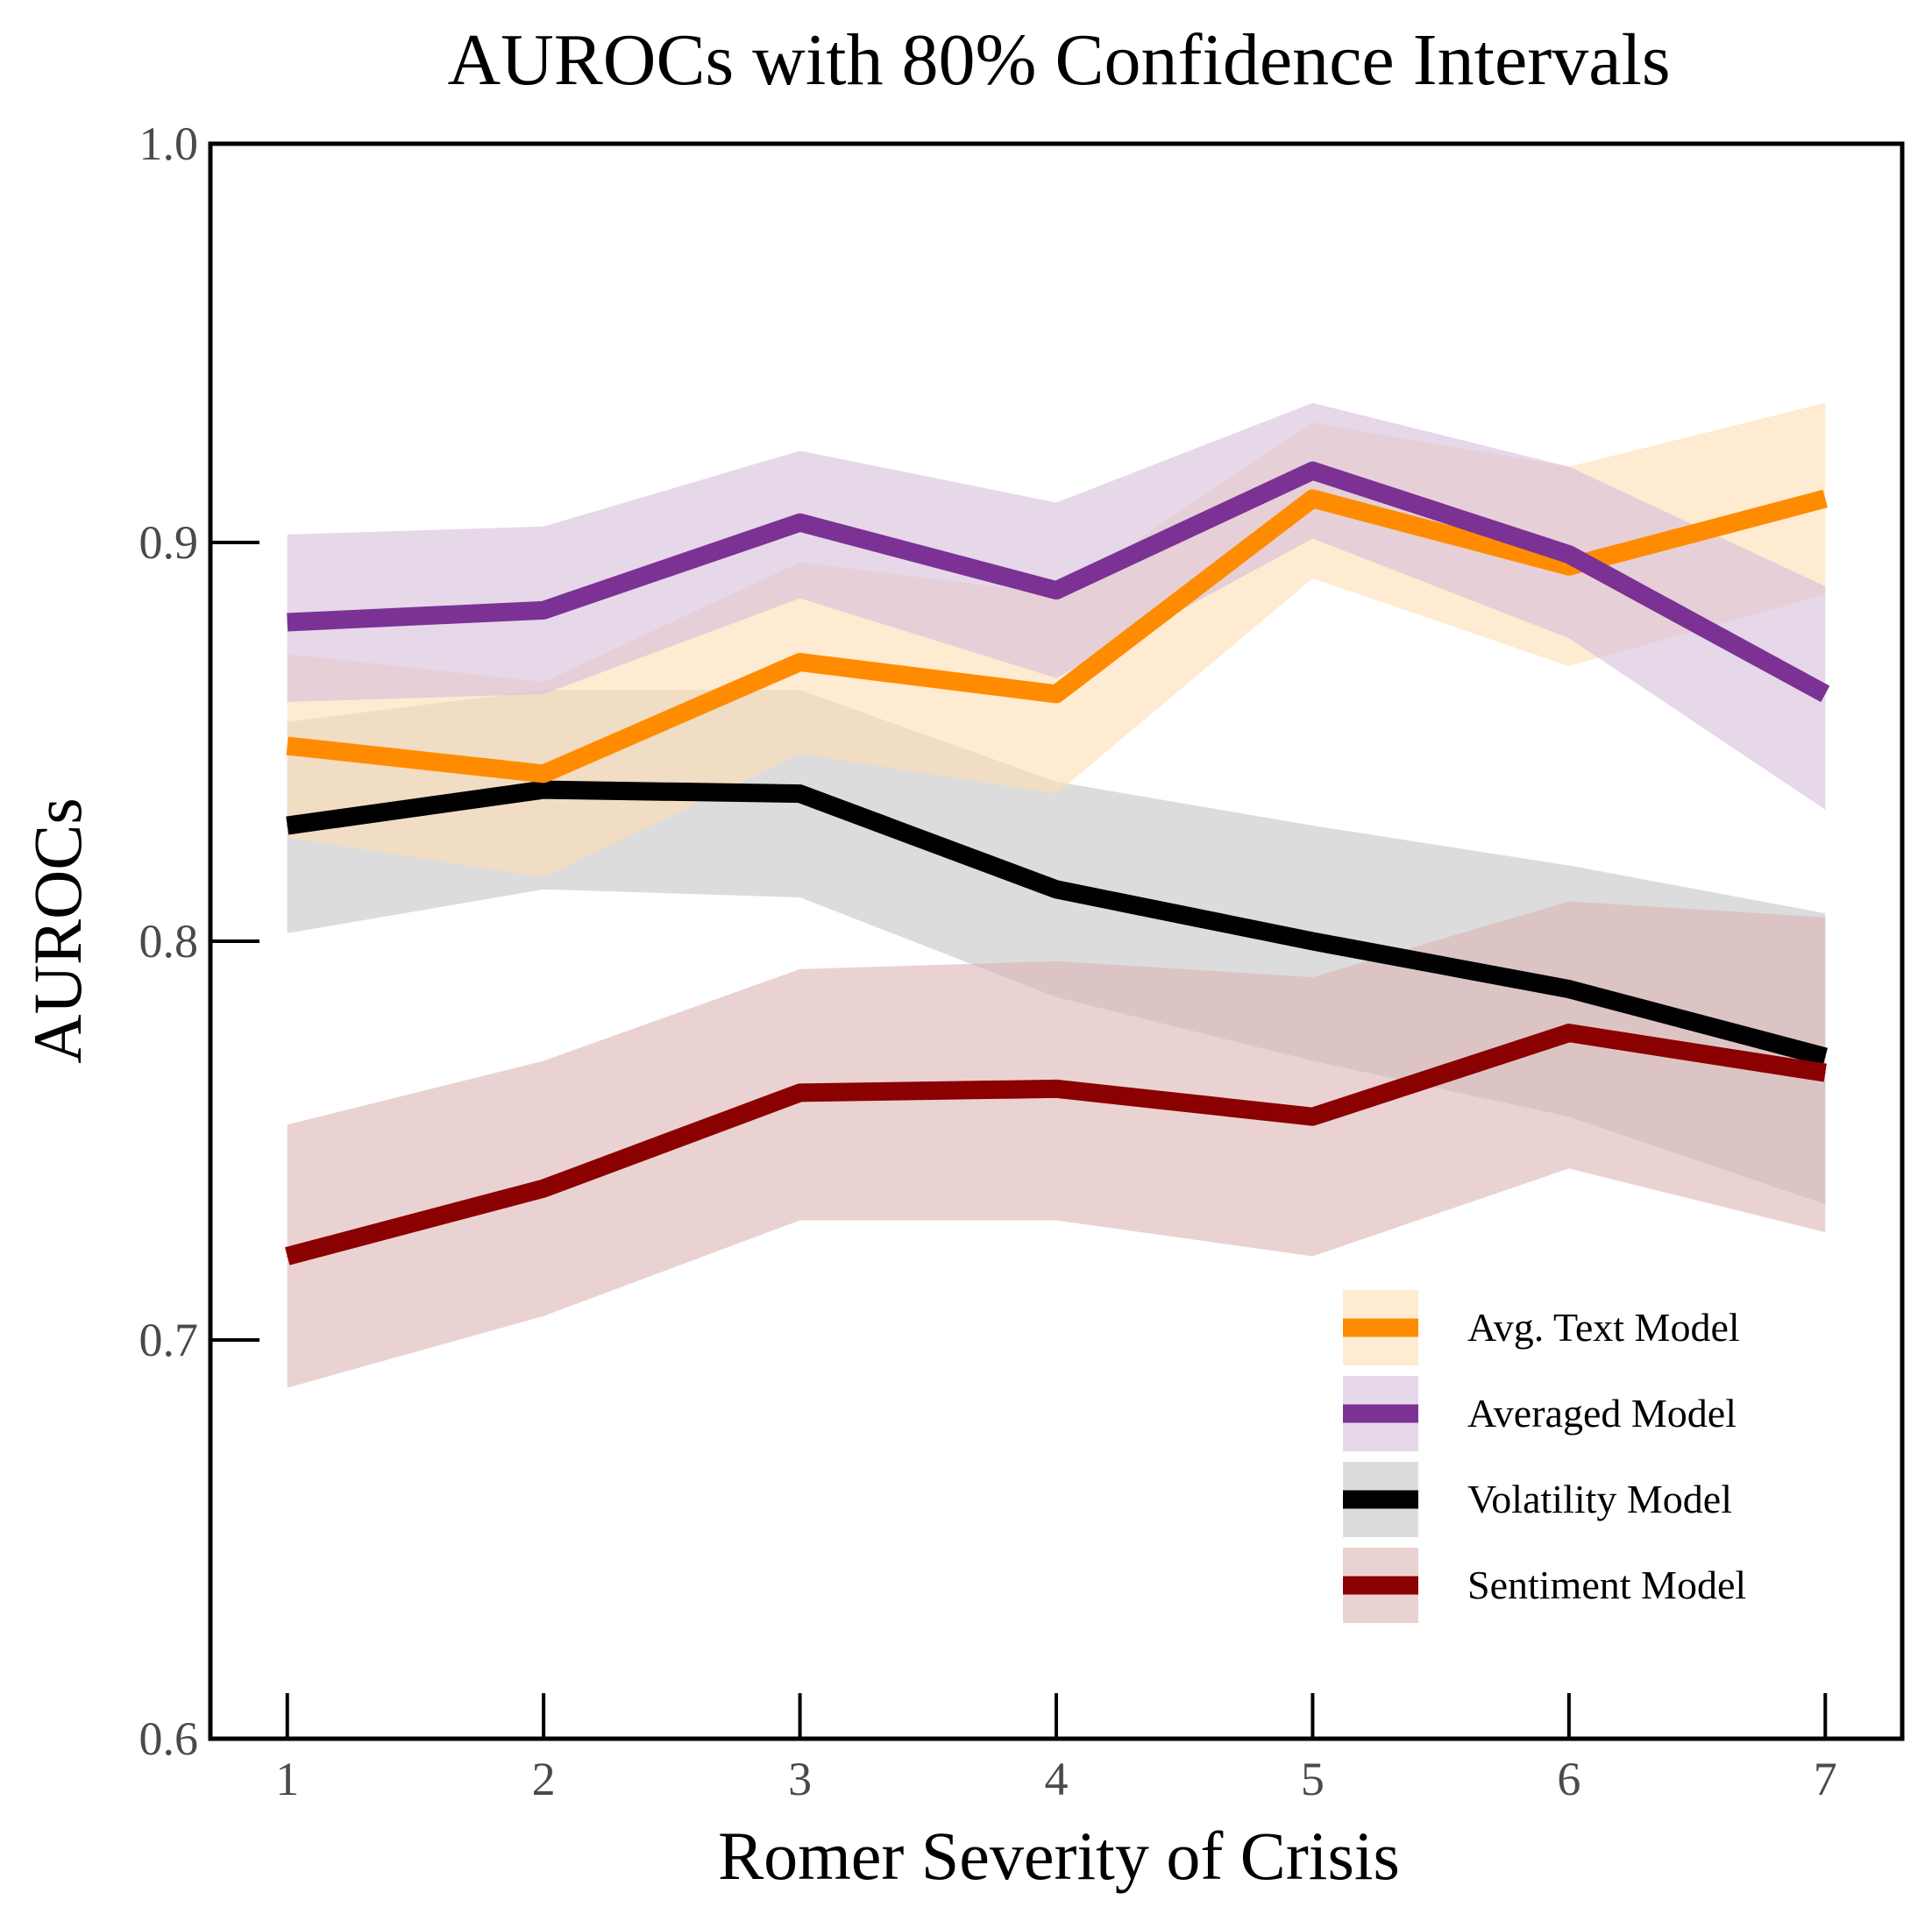 The height and width of the screenshot is (1914, 1932). I want to click on legend-label-averaged-model: Averaged Model, so click(1602, 1413).